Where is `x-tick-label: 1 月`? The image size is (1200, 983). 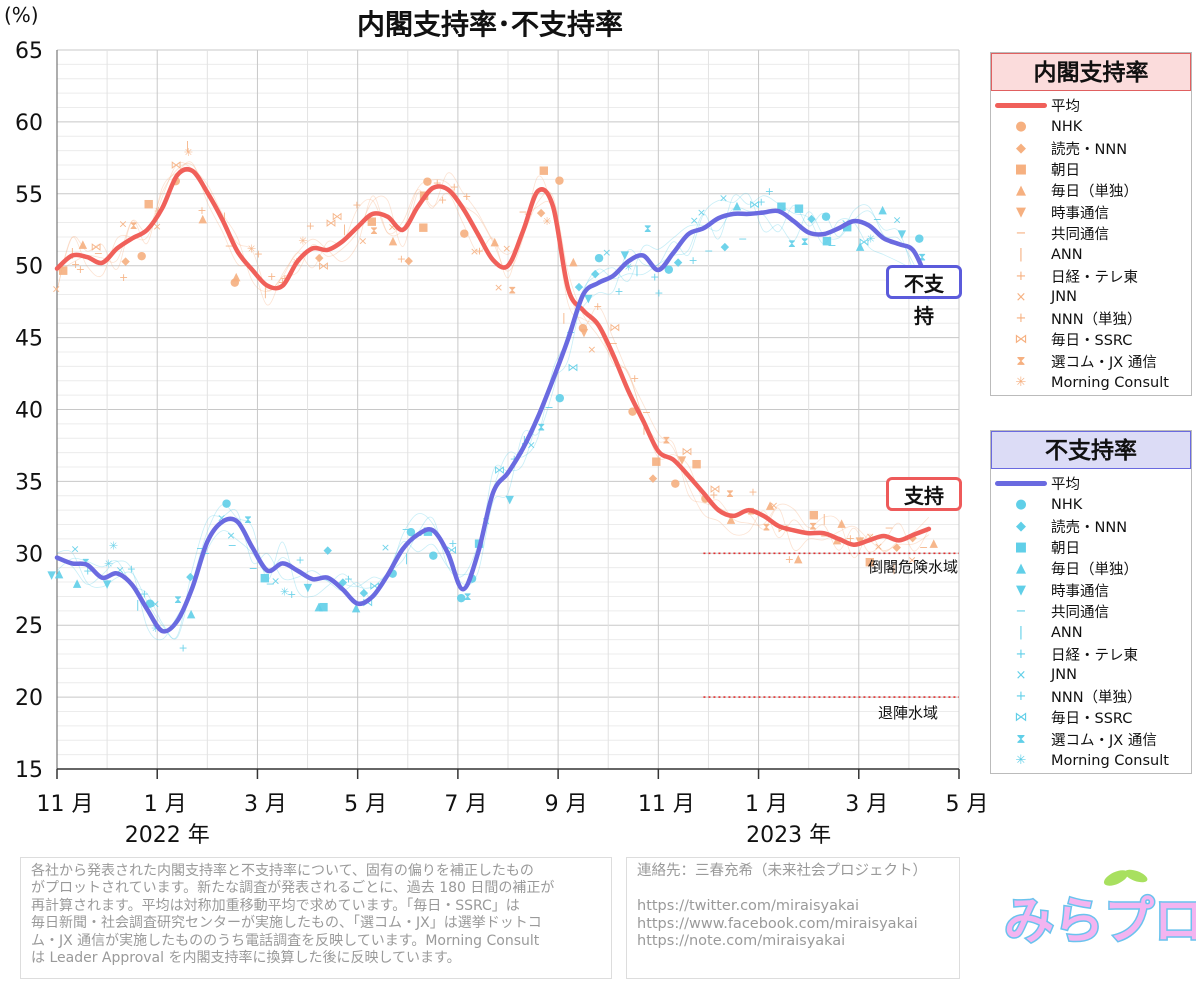 x-tick-label: 1 月 is located at coordinates (766, 804).